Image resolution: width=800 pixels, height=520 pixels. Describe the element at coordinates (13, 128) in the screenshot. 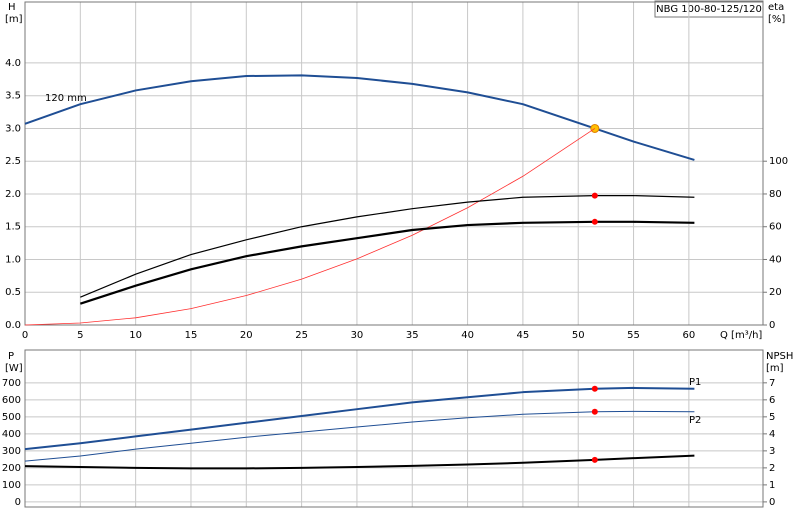

I see `y-tick-label: 3.0` at that location.